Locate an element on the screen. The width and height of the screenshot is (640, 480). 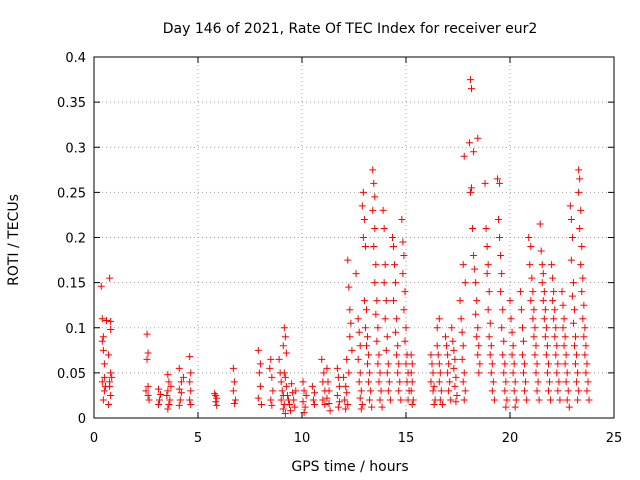
x-tick-label: 15 is located at coordinates (406, 438).